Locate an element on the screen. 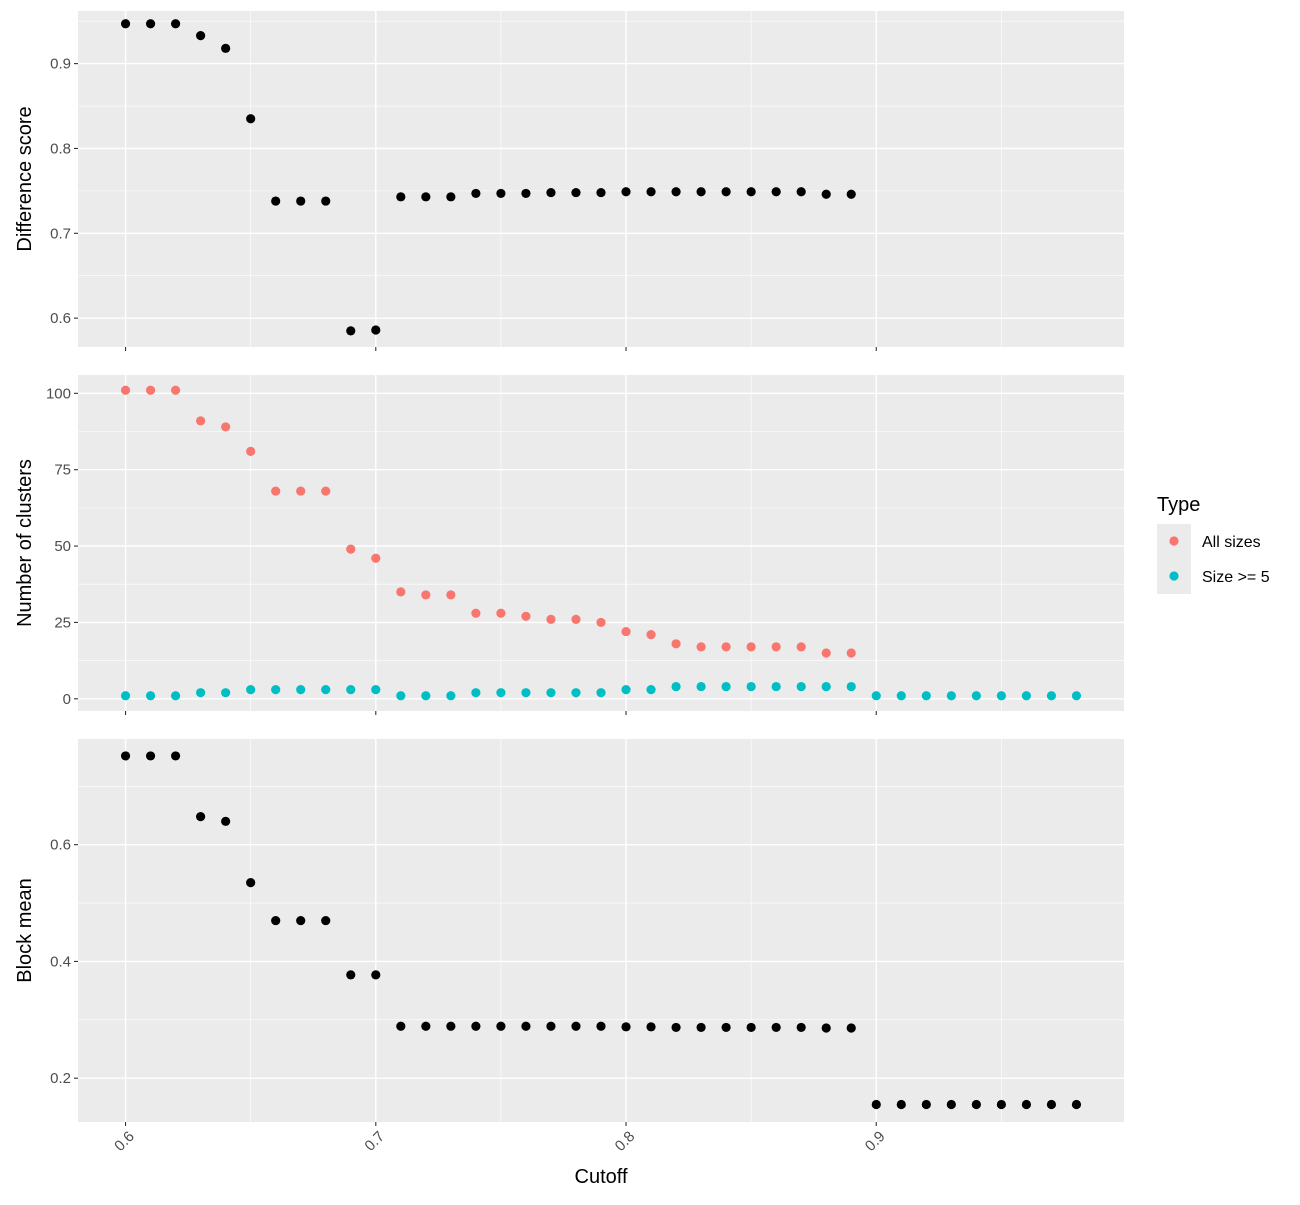 This screenshot has height=1205, width=1300. y-tick-label: 100 is located at coordinates (58, 393).